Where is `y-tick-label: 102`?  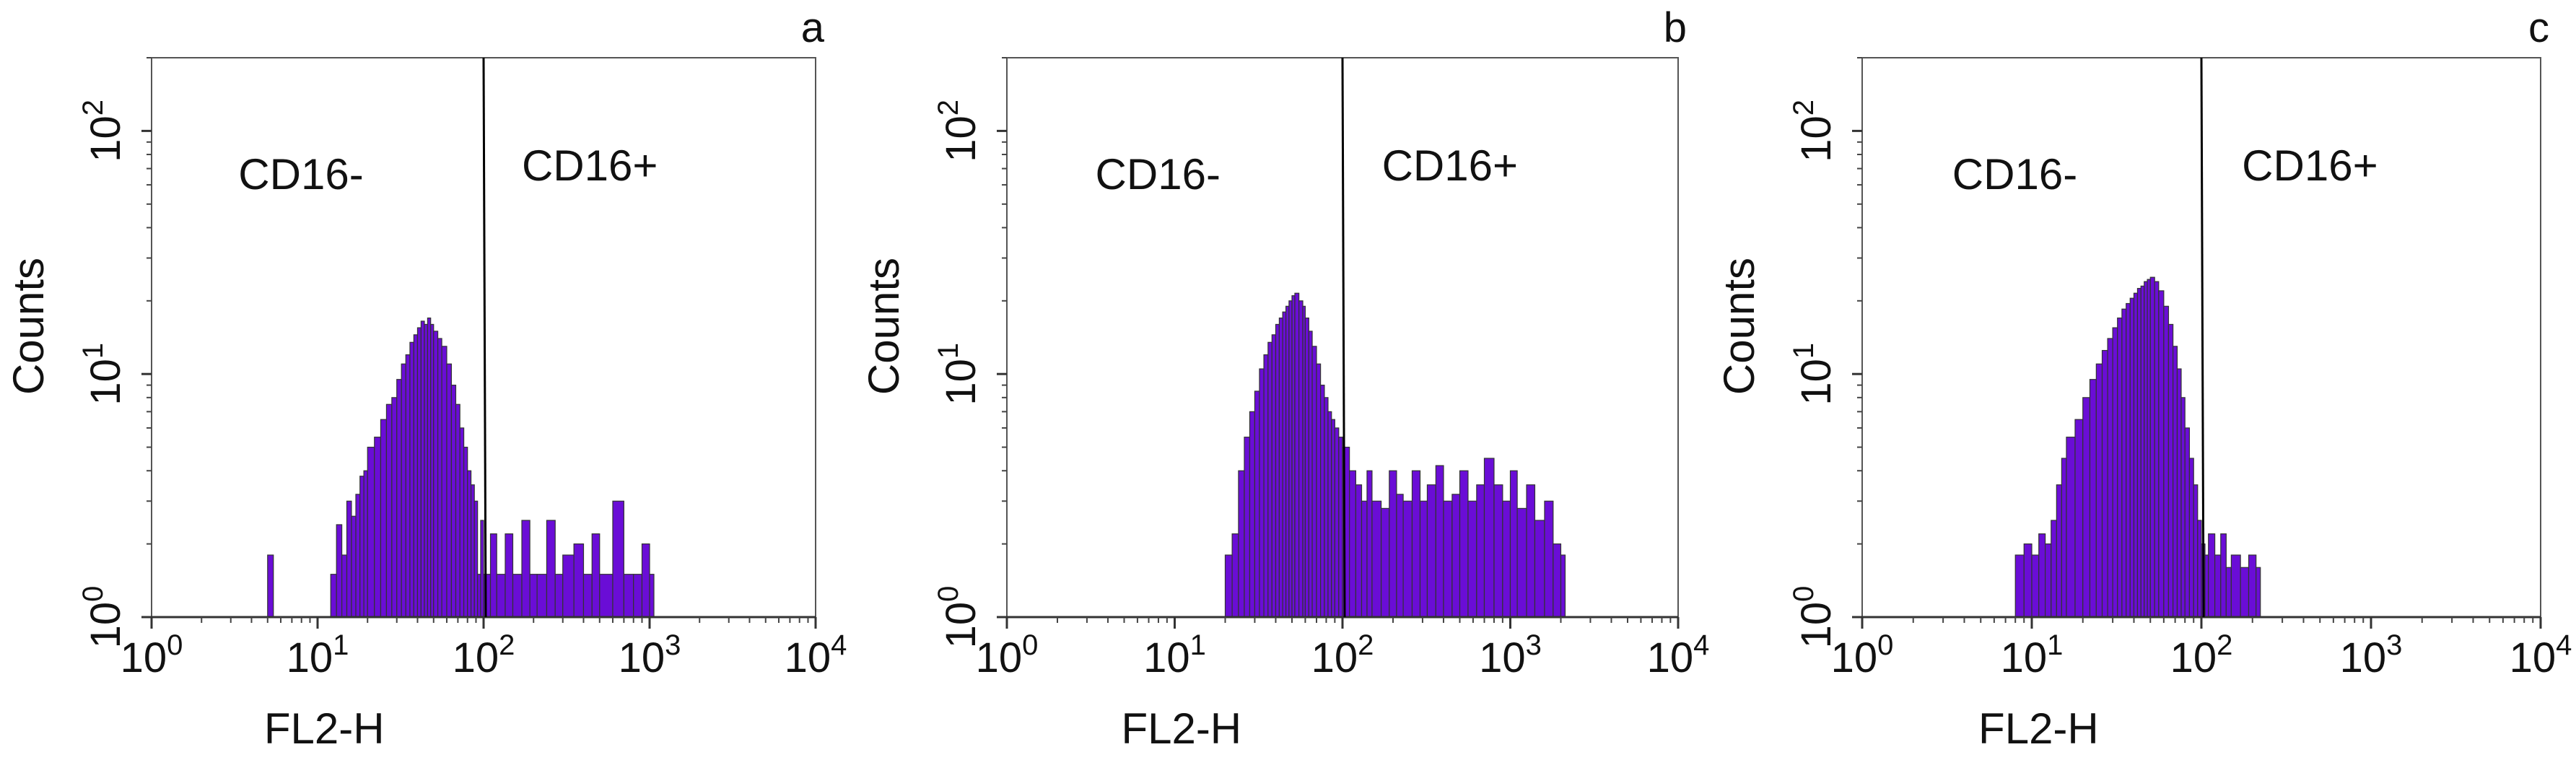
y-tick-label: 102 is located at coordinates (103, 131).